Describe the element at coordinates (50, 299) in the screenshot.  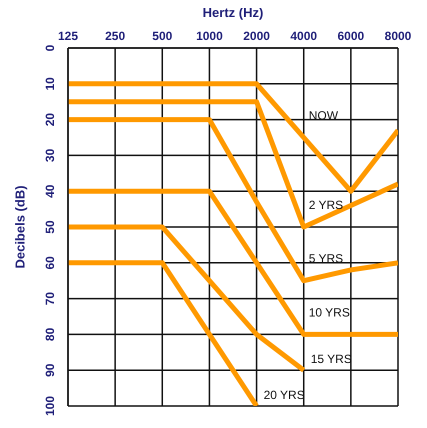
I see `y-tick-label: 70` at that location.